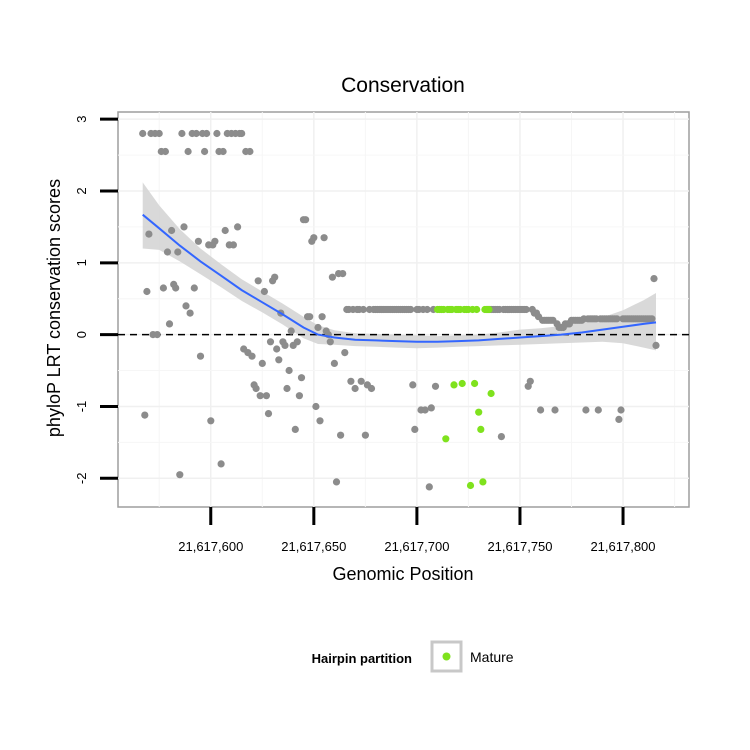 The height and width of the screenshot is (750, 750). Describe the element at coordinates (54, 308) in the screenshot. I see `y-axis-title: phyloP LRT conservation scores` at that location.